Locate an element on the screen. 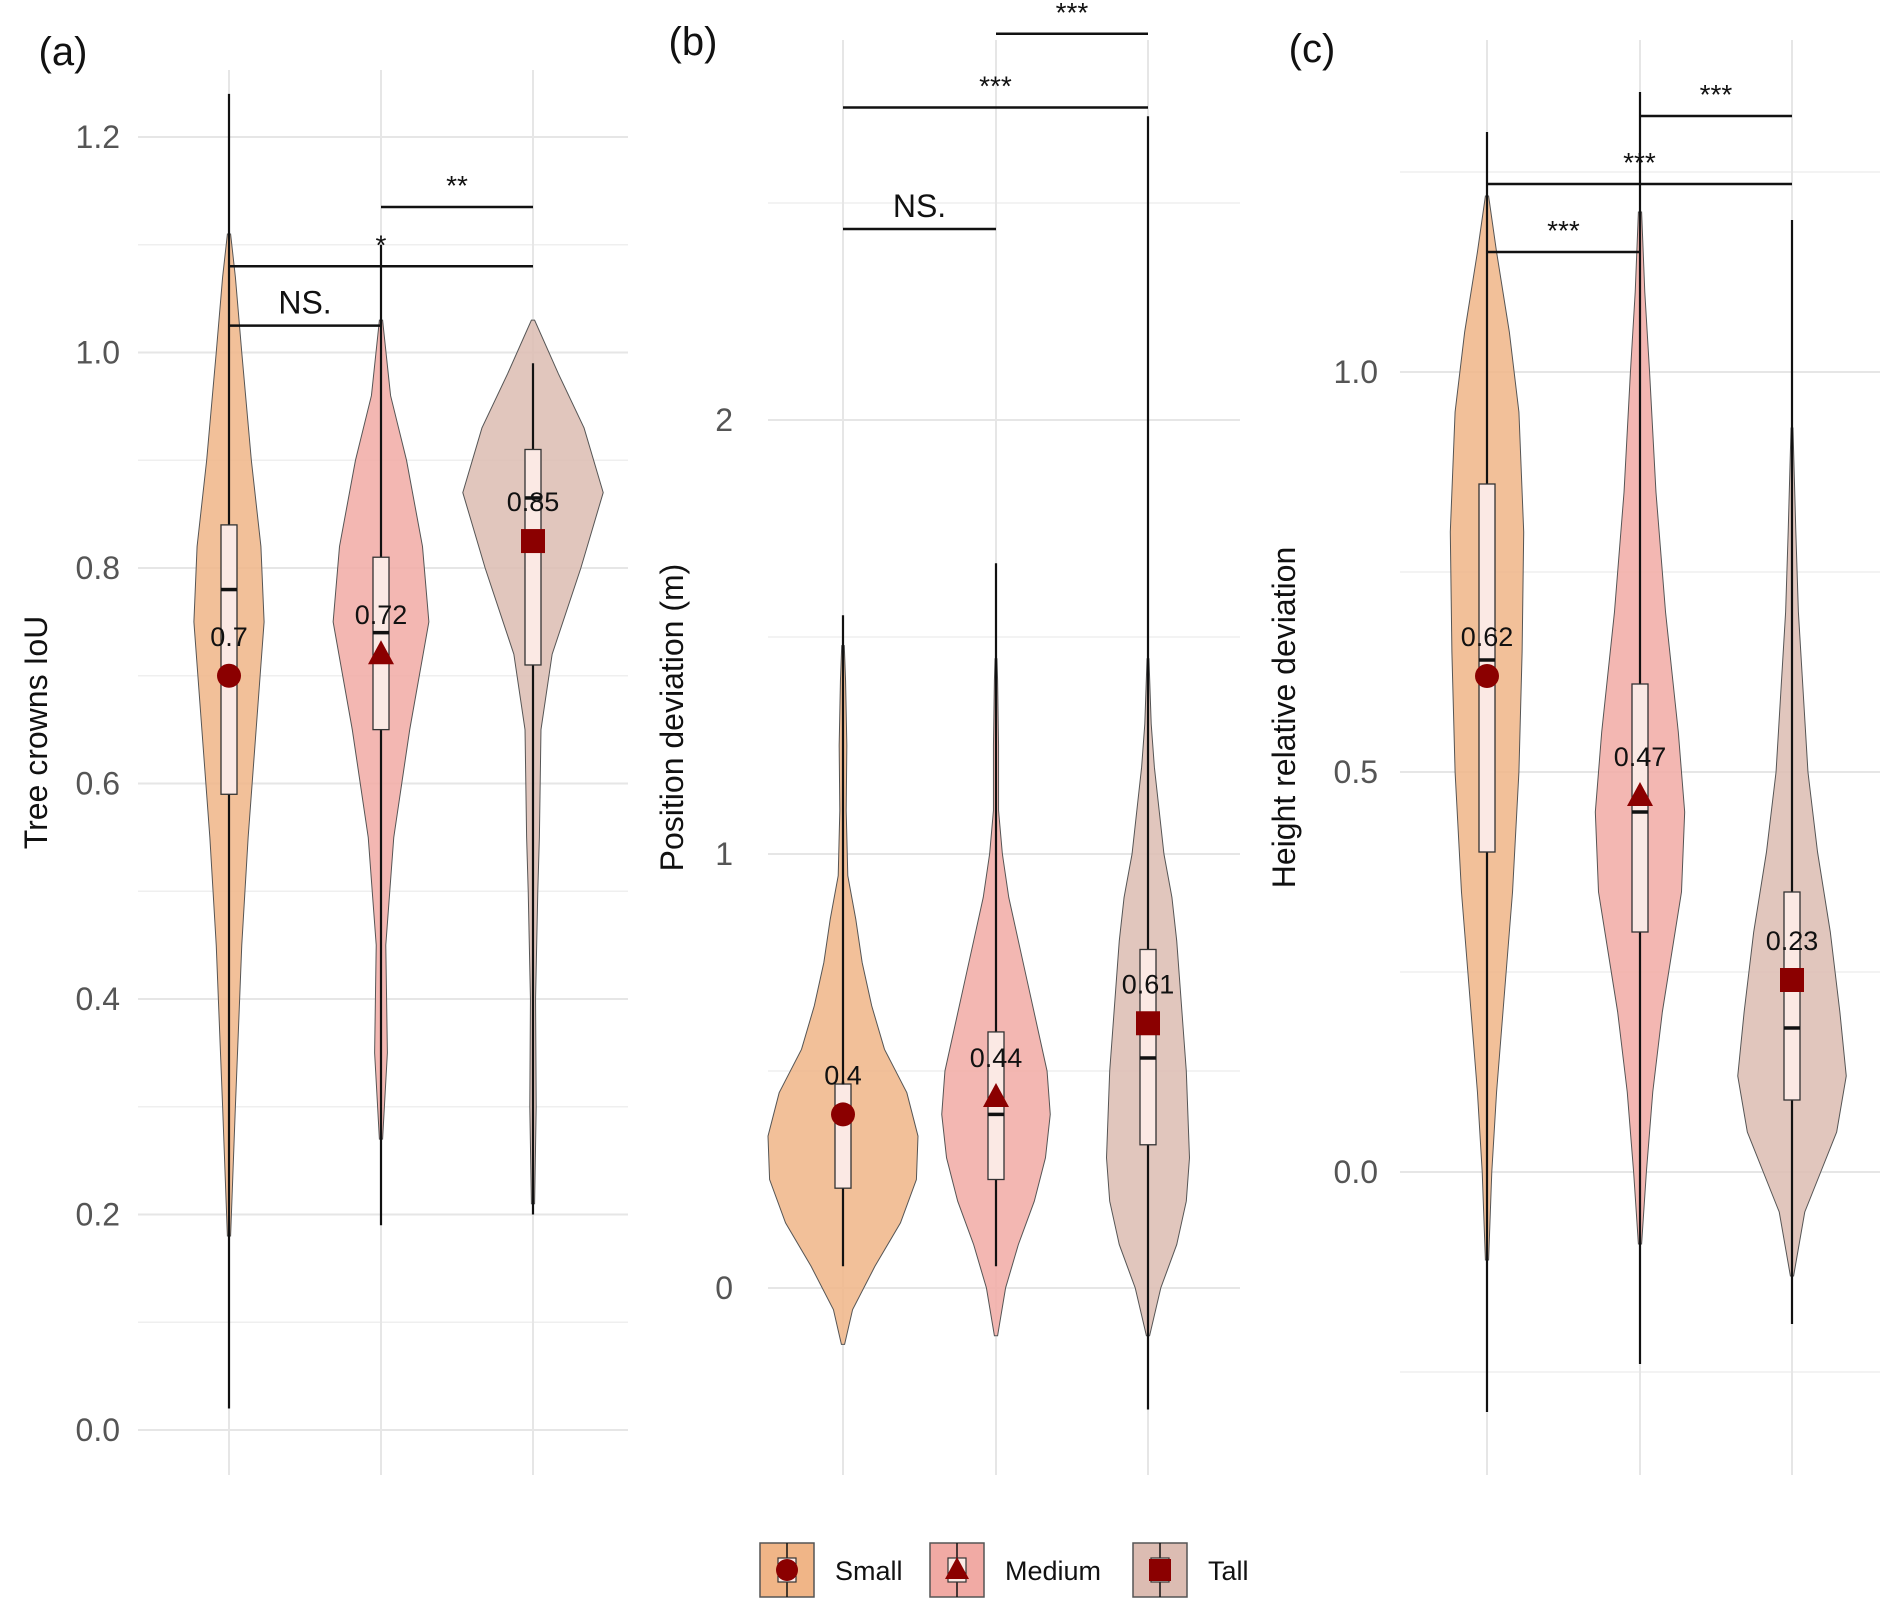 Image resolution: width=1892 pixels, height=1612 pixels. legend: Small Medium Tall is located at coordinates (1004, 1570).